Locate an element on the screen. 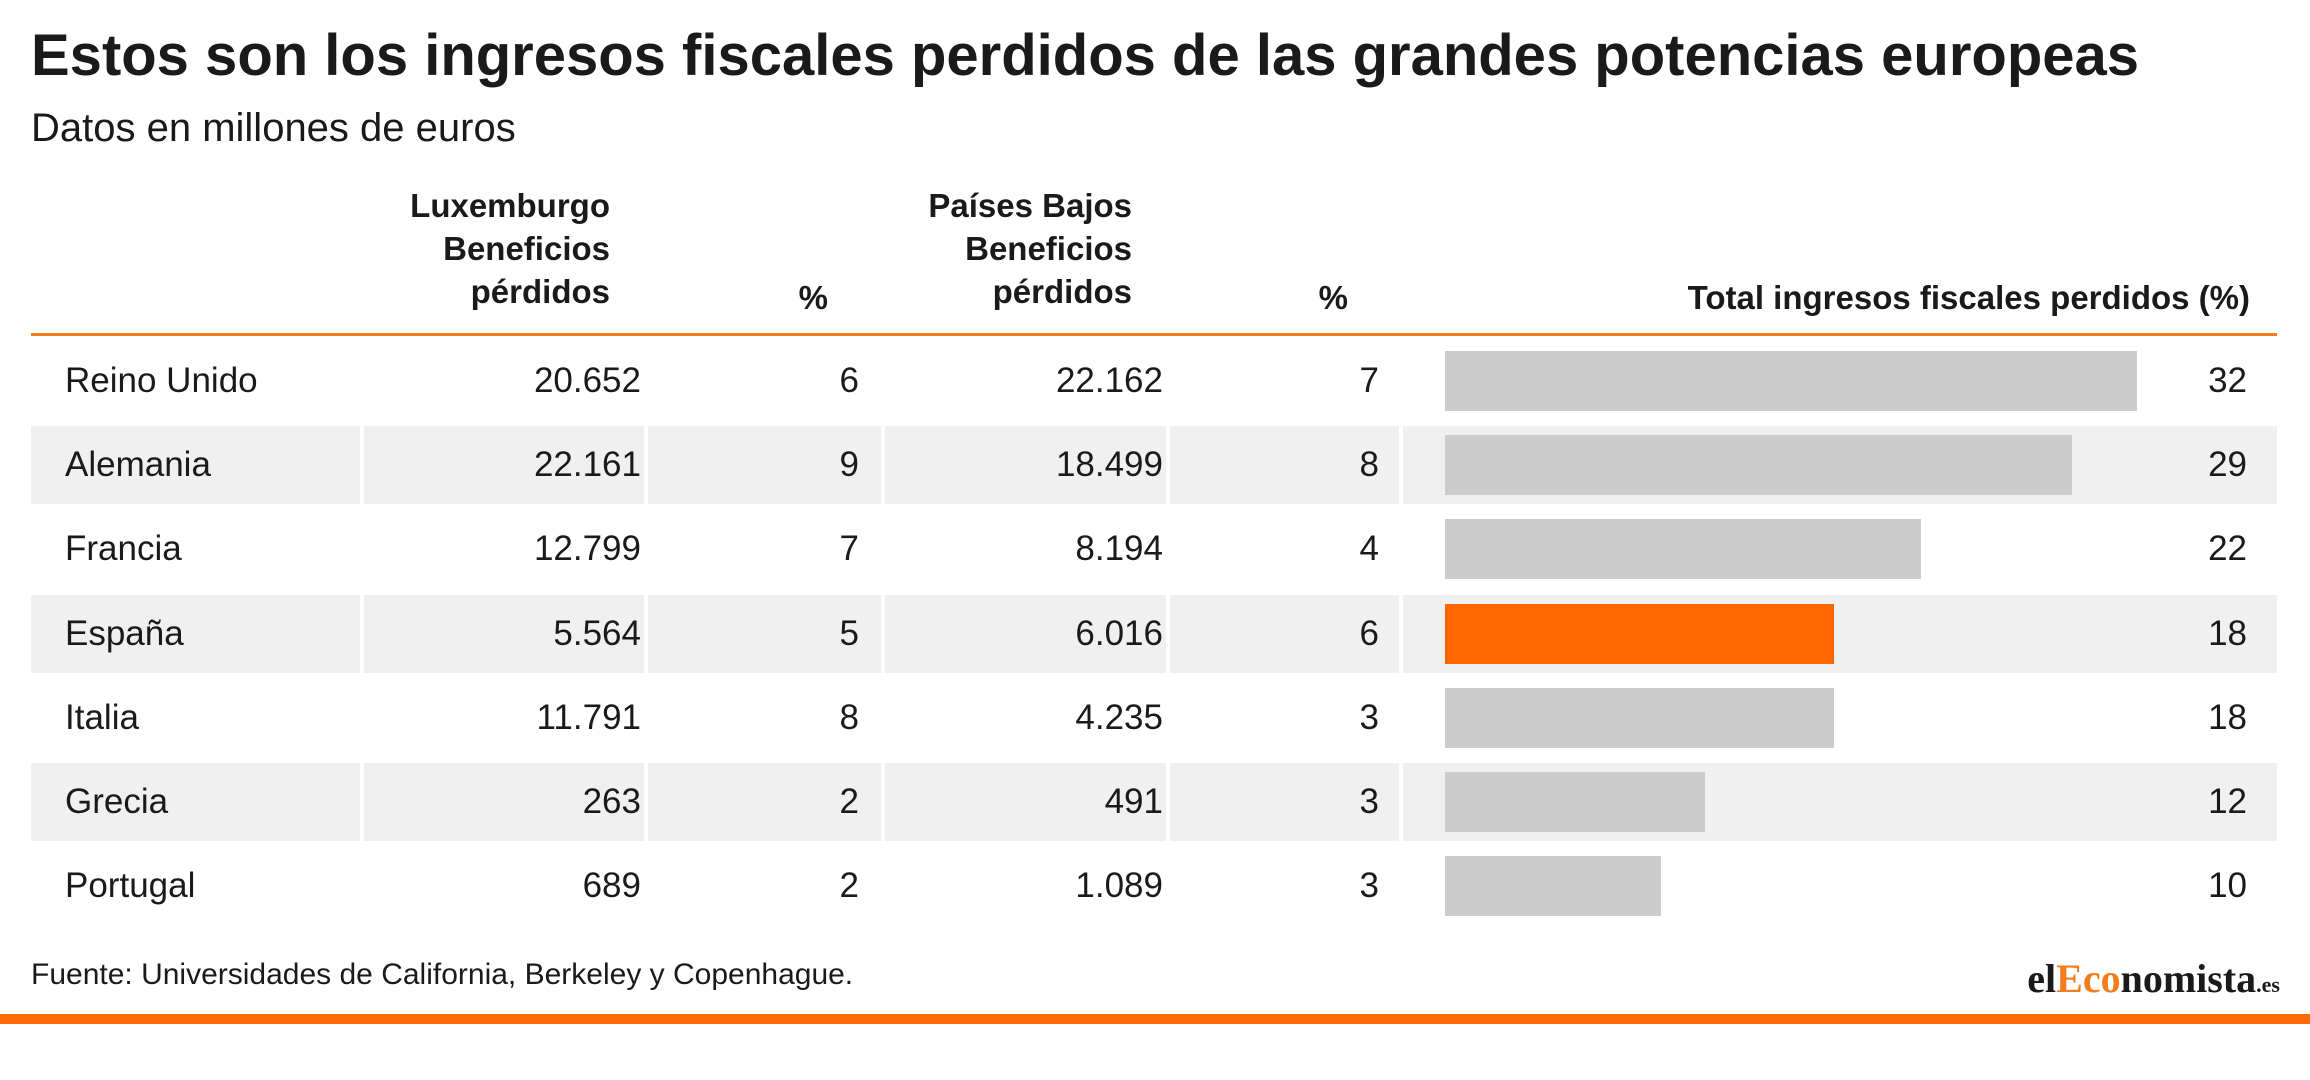  country-label: Portugal is located at coordinates (130, 886).